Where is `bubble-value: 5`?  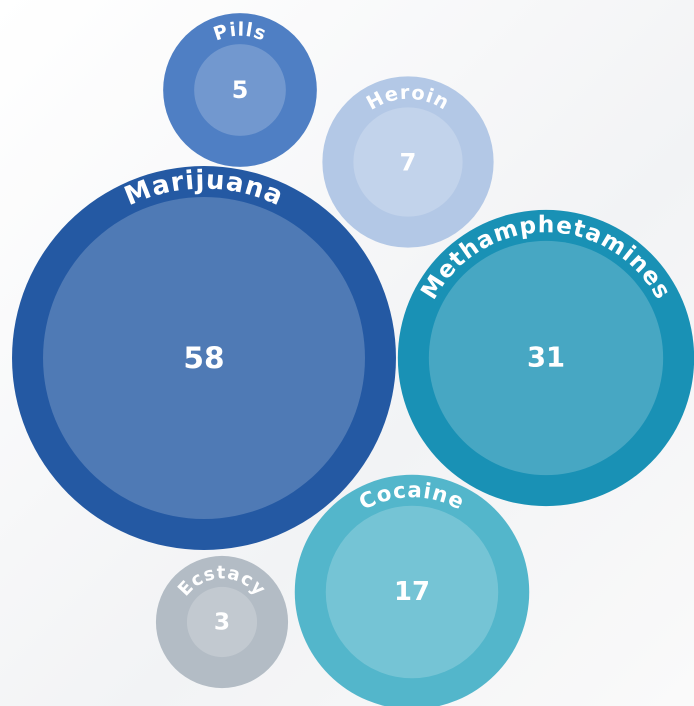
bubble-value: 5 is located at coordinates (240, 90).